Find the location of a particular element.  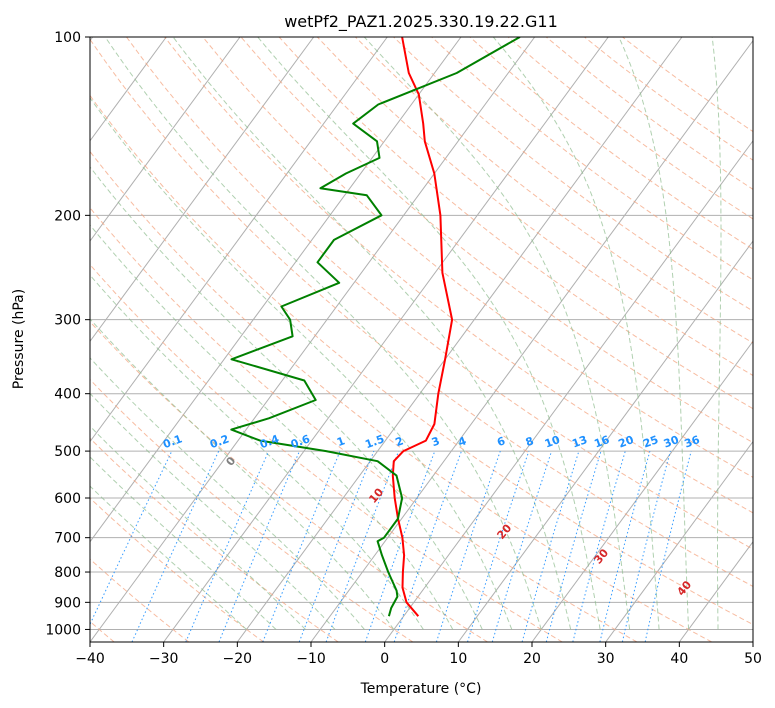

y-tick-label: 900 is located at coordinates (67, 603).